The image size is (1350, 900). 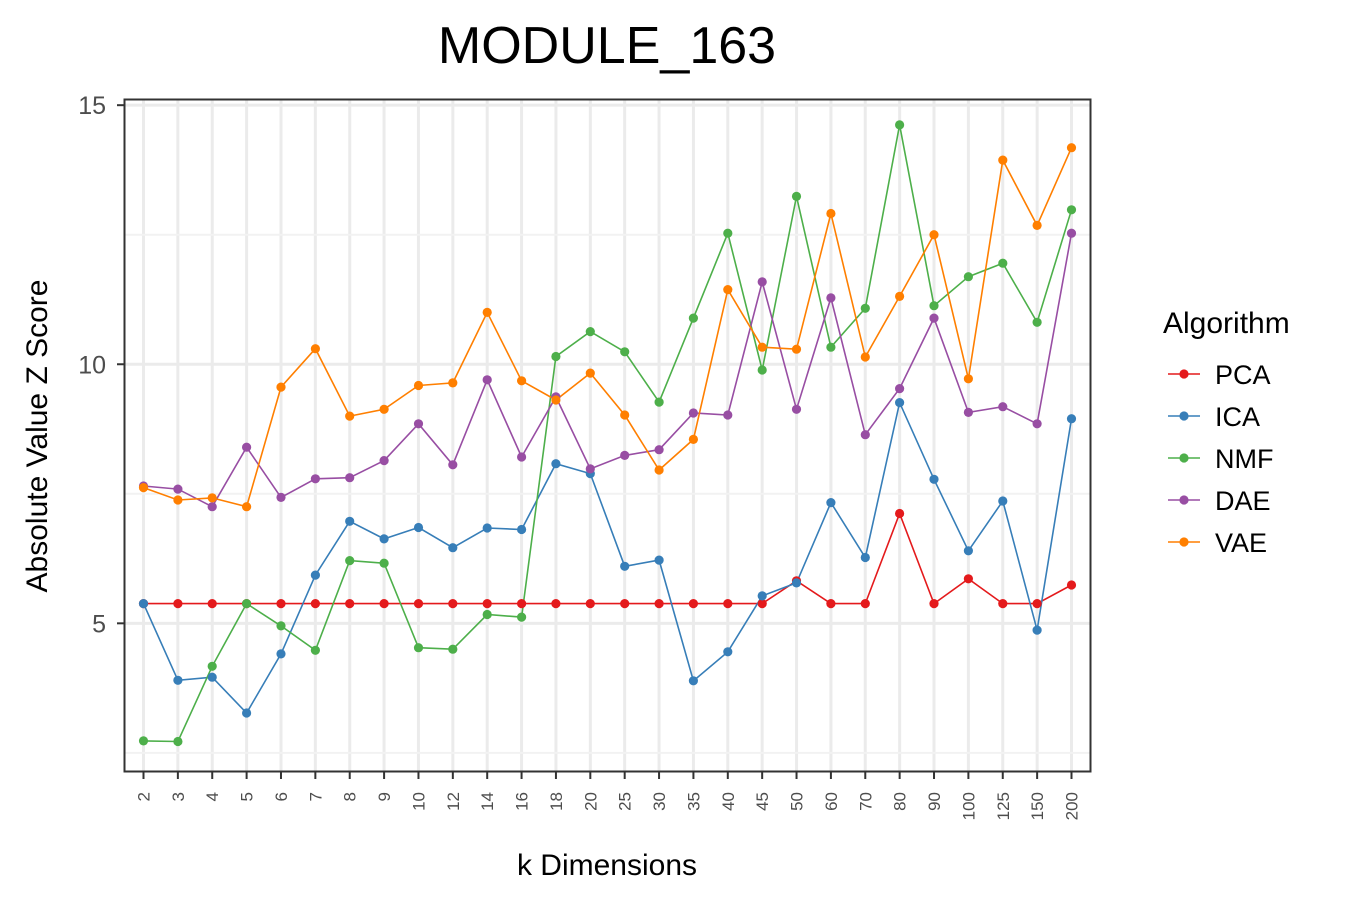 I want to click on x-tick-label: 125, so click(x=1003, y=806).